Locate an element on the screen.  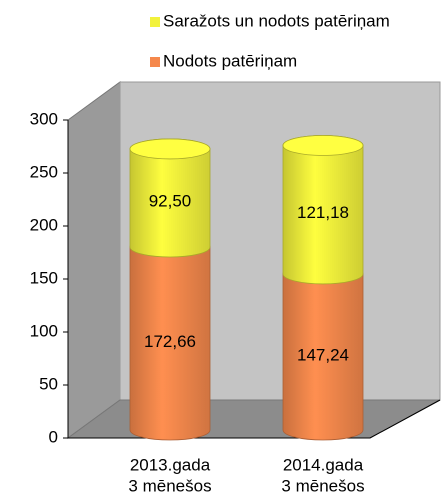
y-tick-label: 100 is located at coordinates (44, 330).